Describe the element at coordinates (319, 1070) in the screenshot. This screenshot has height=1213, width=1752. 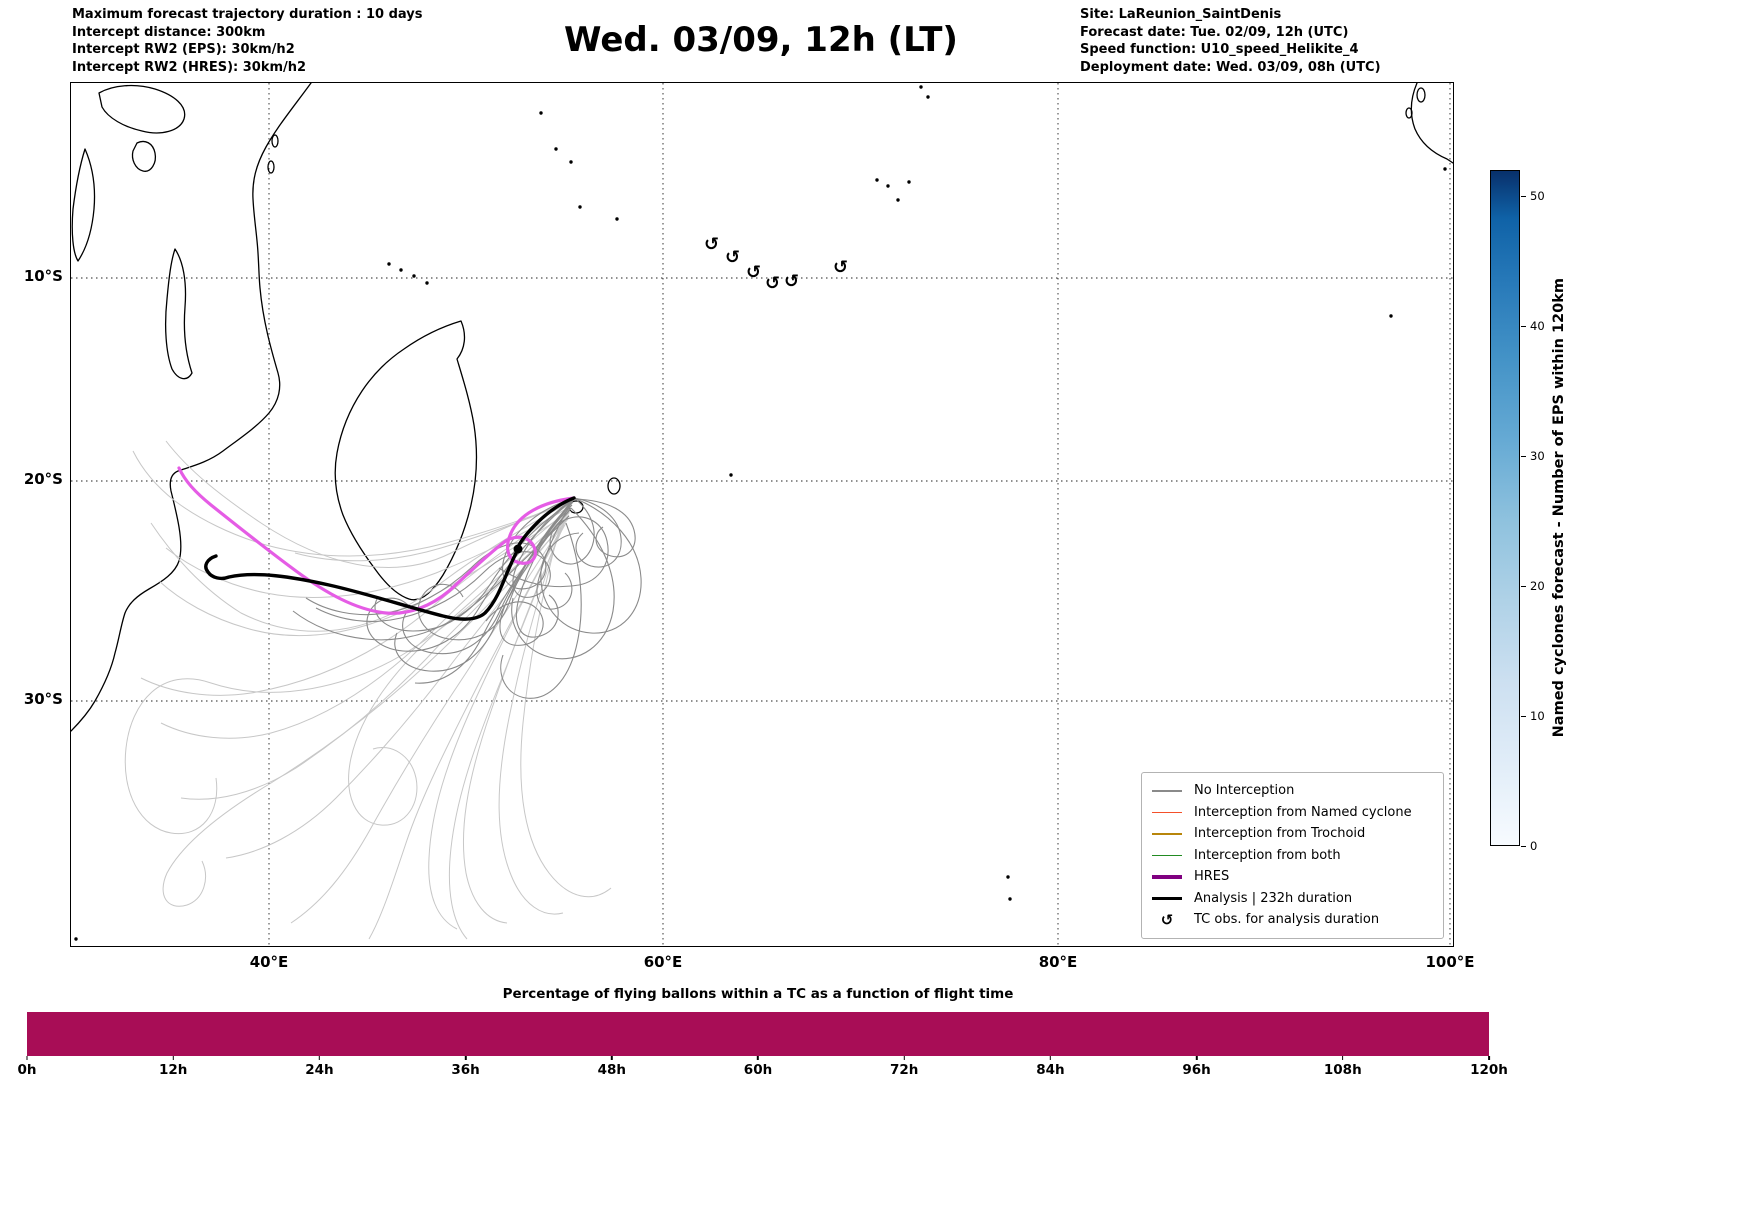
I see `bottom-tick-label: 24h` at that location.